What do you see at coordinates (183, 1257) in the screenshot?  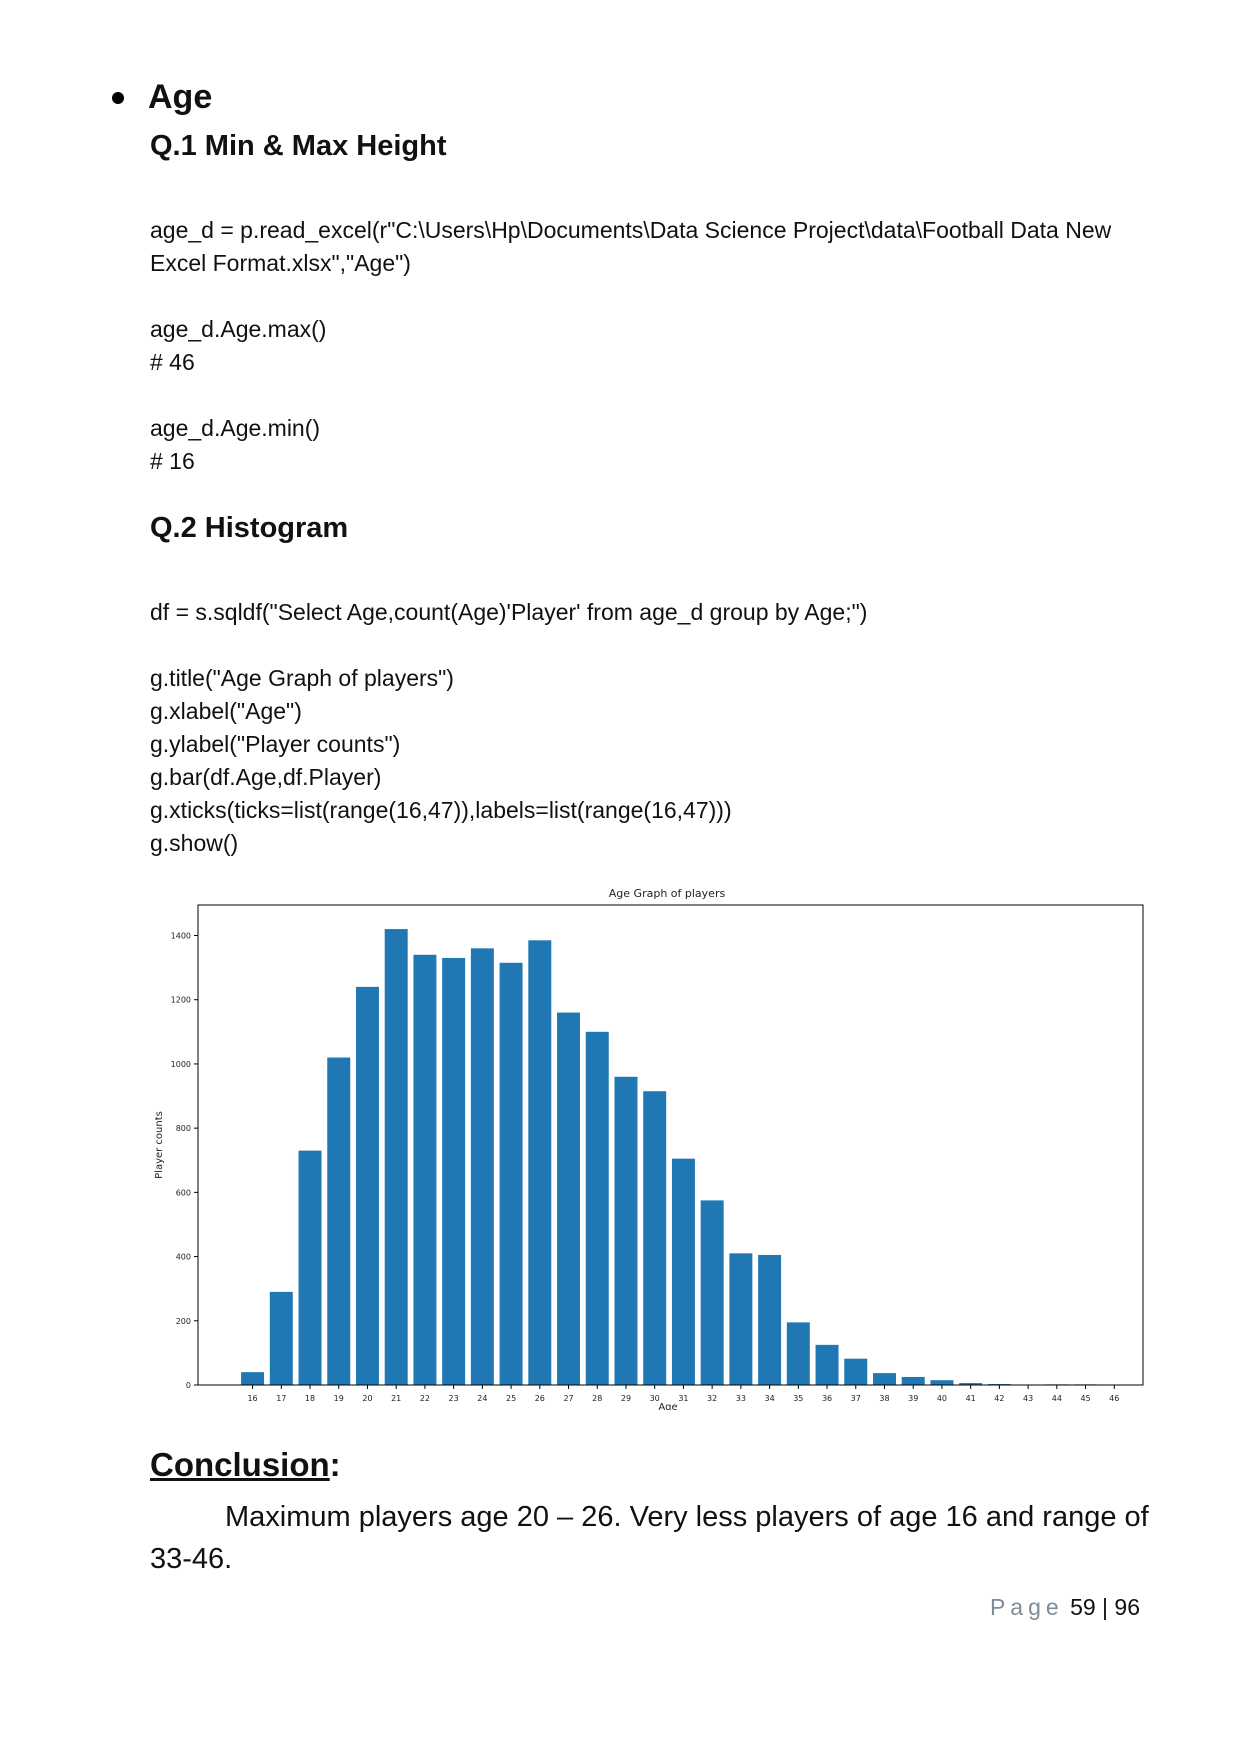 I see `y-tick-label: 400` at bounding box center [183, 1257].